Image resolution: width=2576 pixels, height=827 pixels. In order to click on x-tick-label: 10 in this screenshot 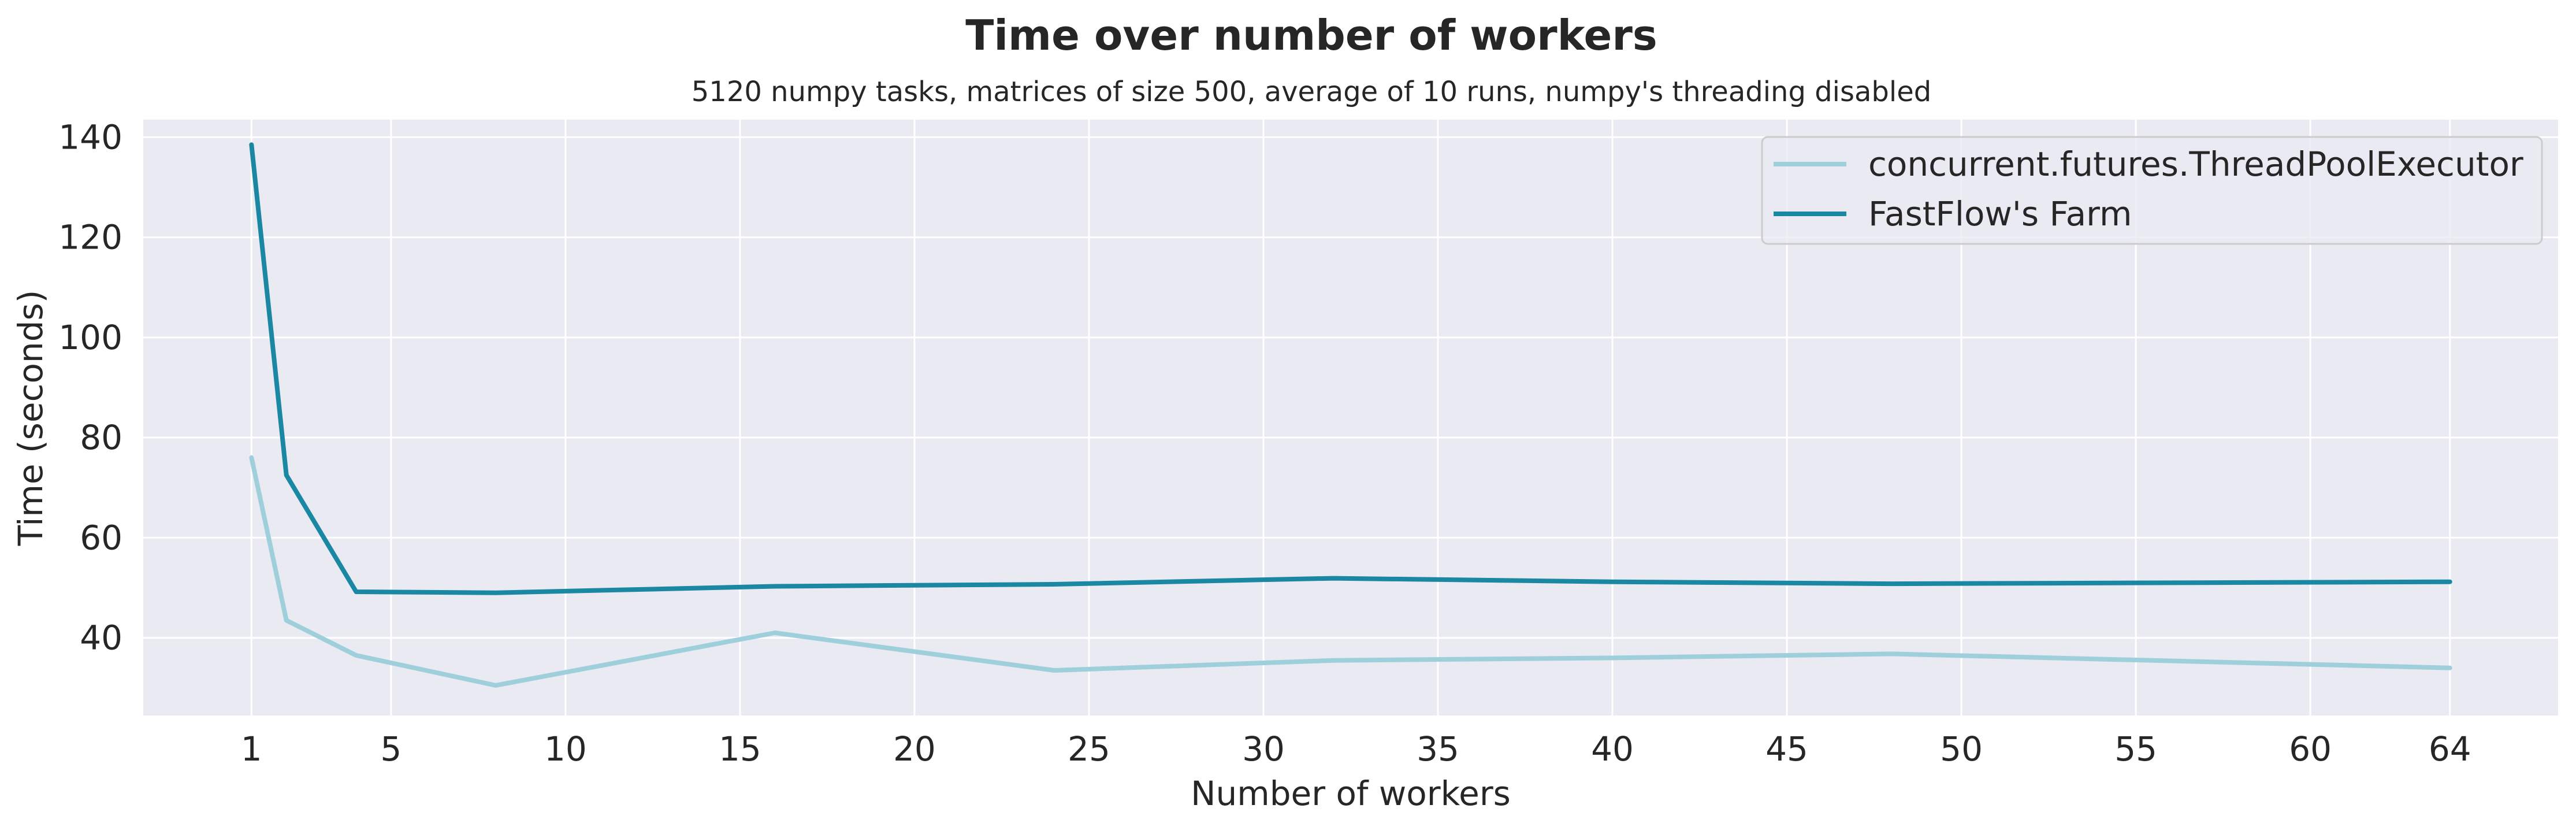, I will do `click(565, 749)`.